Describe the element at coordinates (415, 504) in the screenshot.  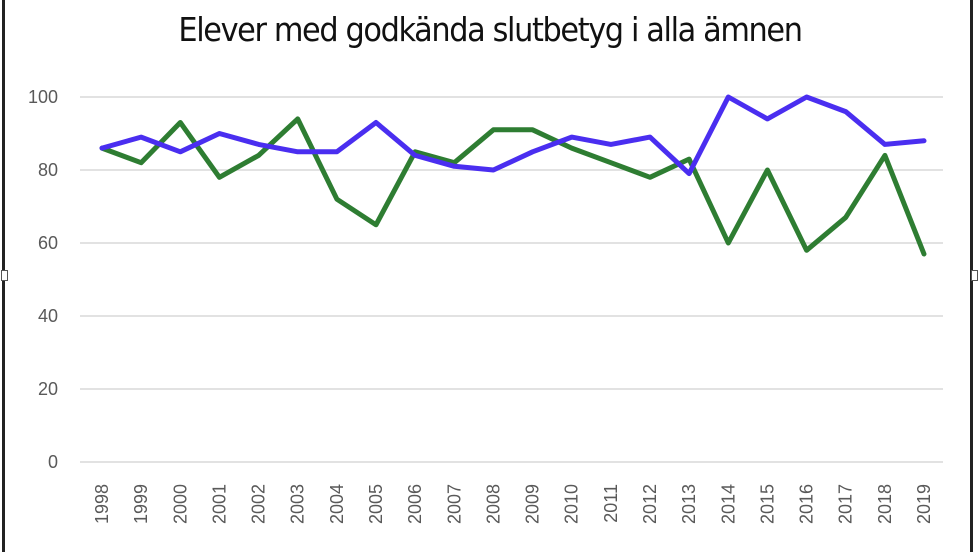
I see `x-tick-label: 2006` at that location.